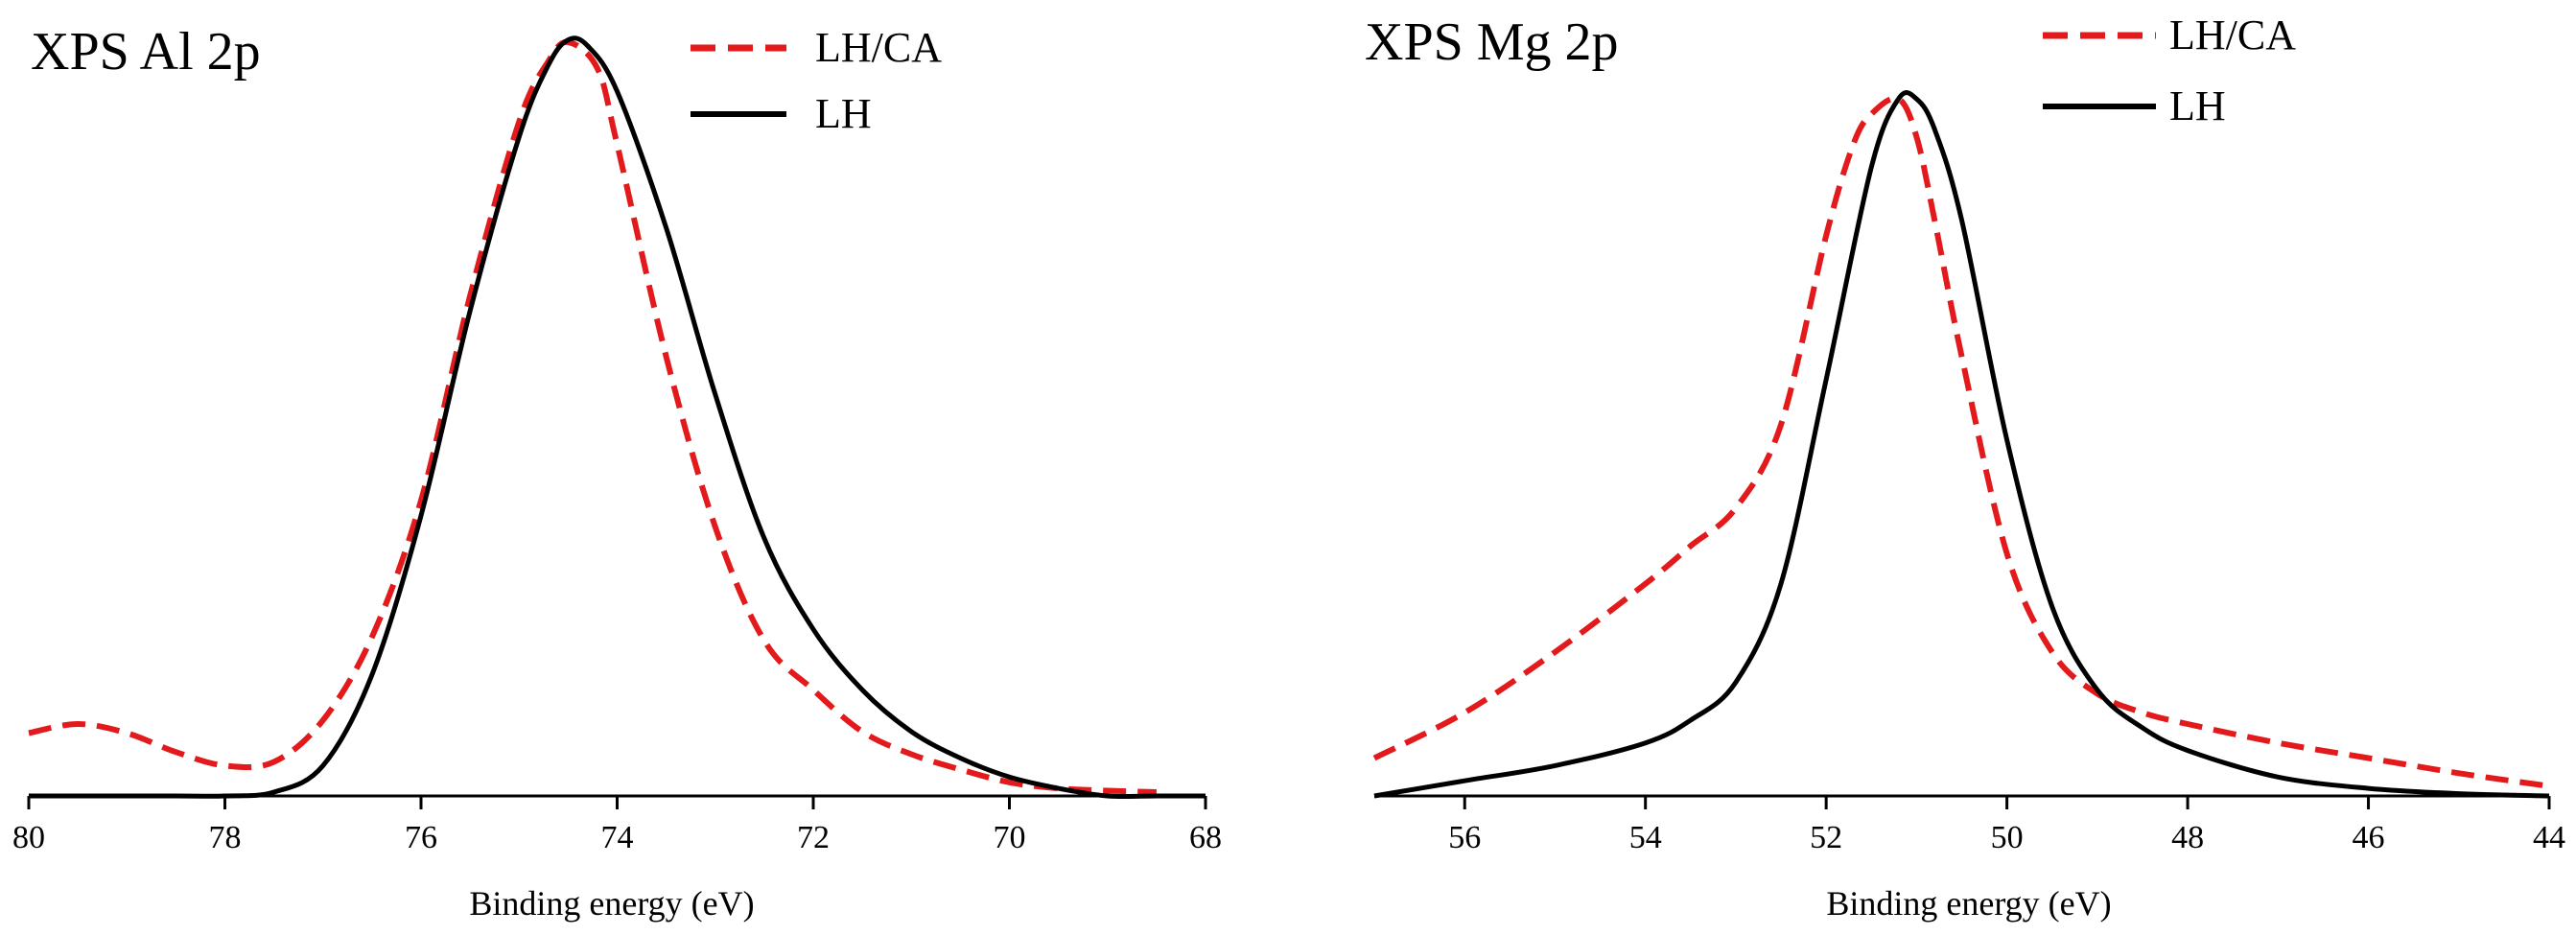 The height and width of the screenshot is (935, 2576). What do you see at coordinates (1492, 42) in the screenshot?
I see `panel-title: XPS Mg 2p` at bounding box center [1492, 42].